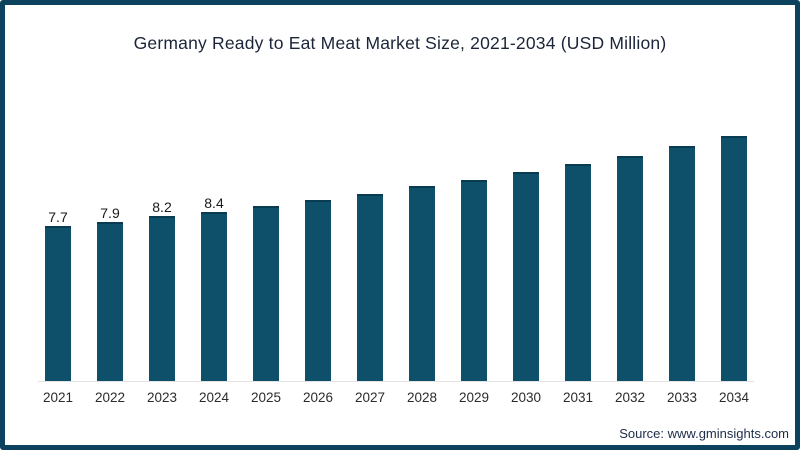 The width and height of the screenshot is (800, 450). Describe the element at coordinates (526, 276) in the screenshot. I see `bar-2030` at that location.